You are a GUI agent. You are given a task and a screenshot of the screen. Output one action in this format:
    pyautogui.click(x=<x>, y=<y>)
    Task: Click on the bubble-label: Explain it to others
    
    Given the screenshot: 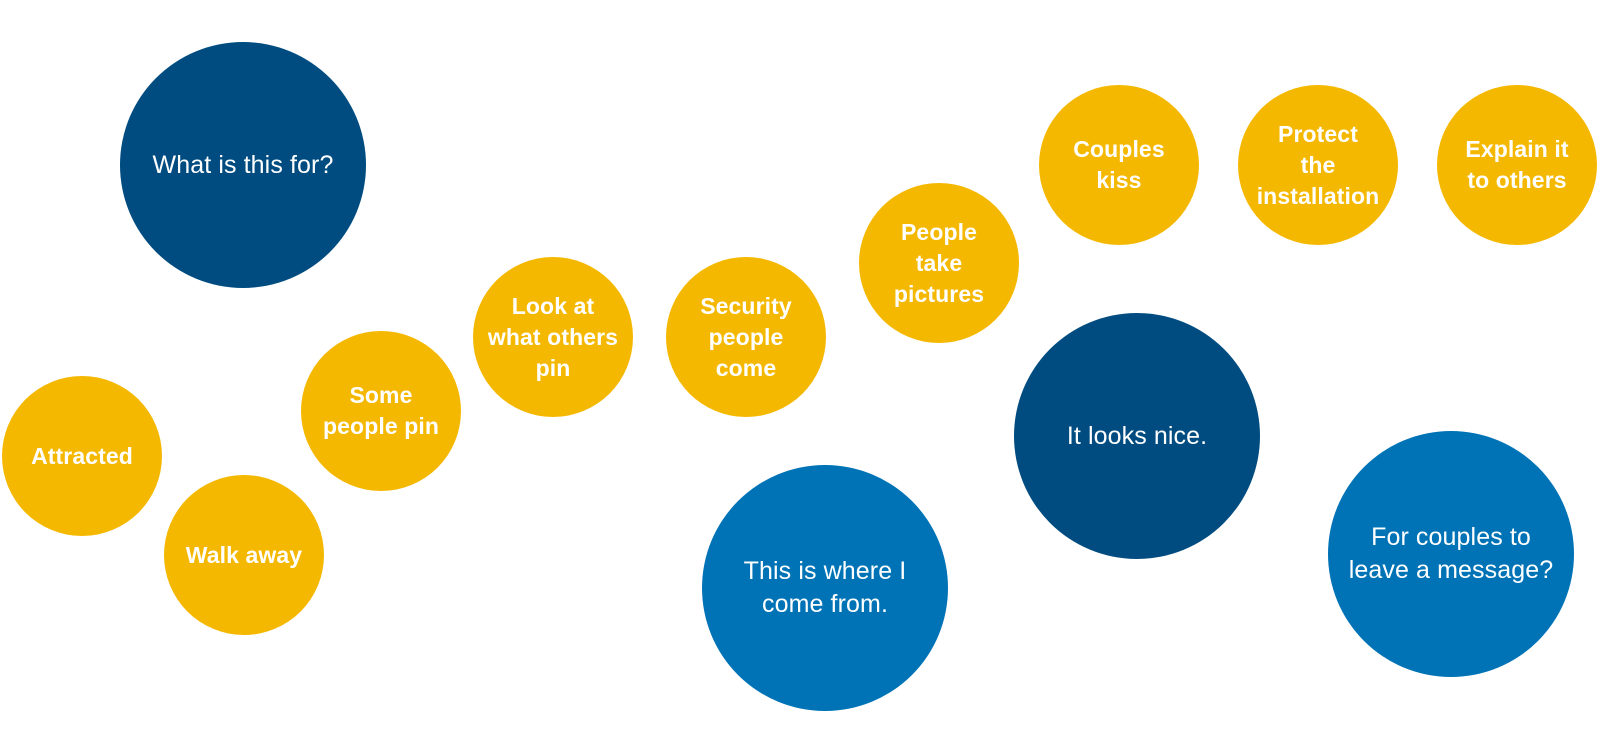 What is the action you would take?
    pyautogui.click(x=1517, y=164)
    